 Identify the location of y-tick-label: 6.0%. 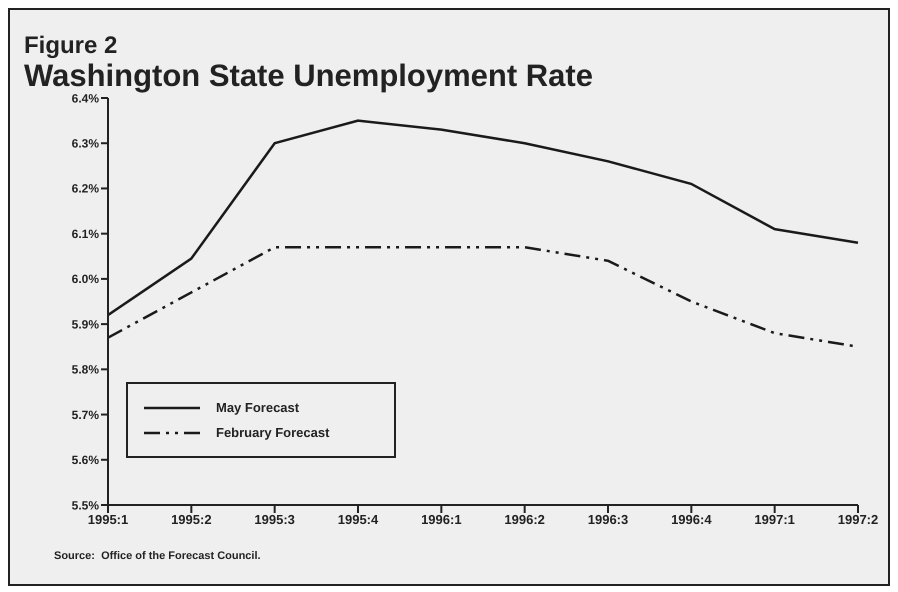
(86, 279).